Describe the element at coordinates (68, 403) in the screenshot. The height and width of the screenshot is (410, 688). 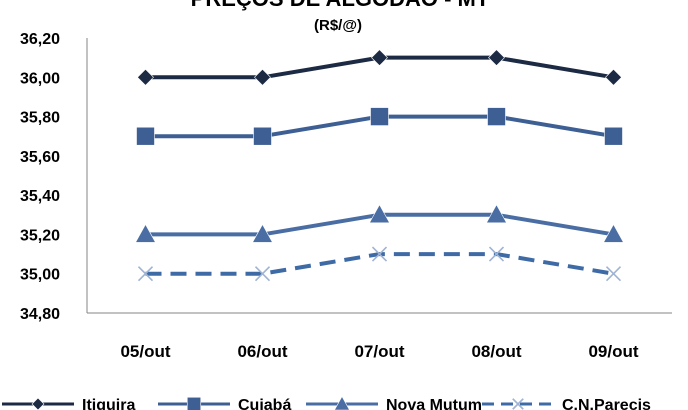
I see `legend-item: Itiguira` at that location.